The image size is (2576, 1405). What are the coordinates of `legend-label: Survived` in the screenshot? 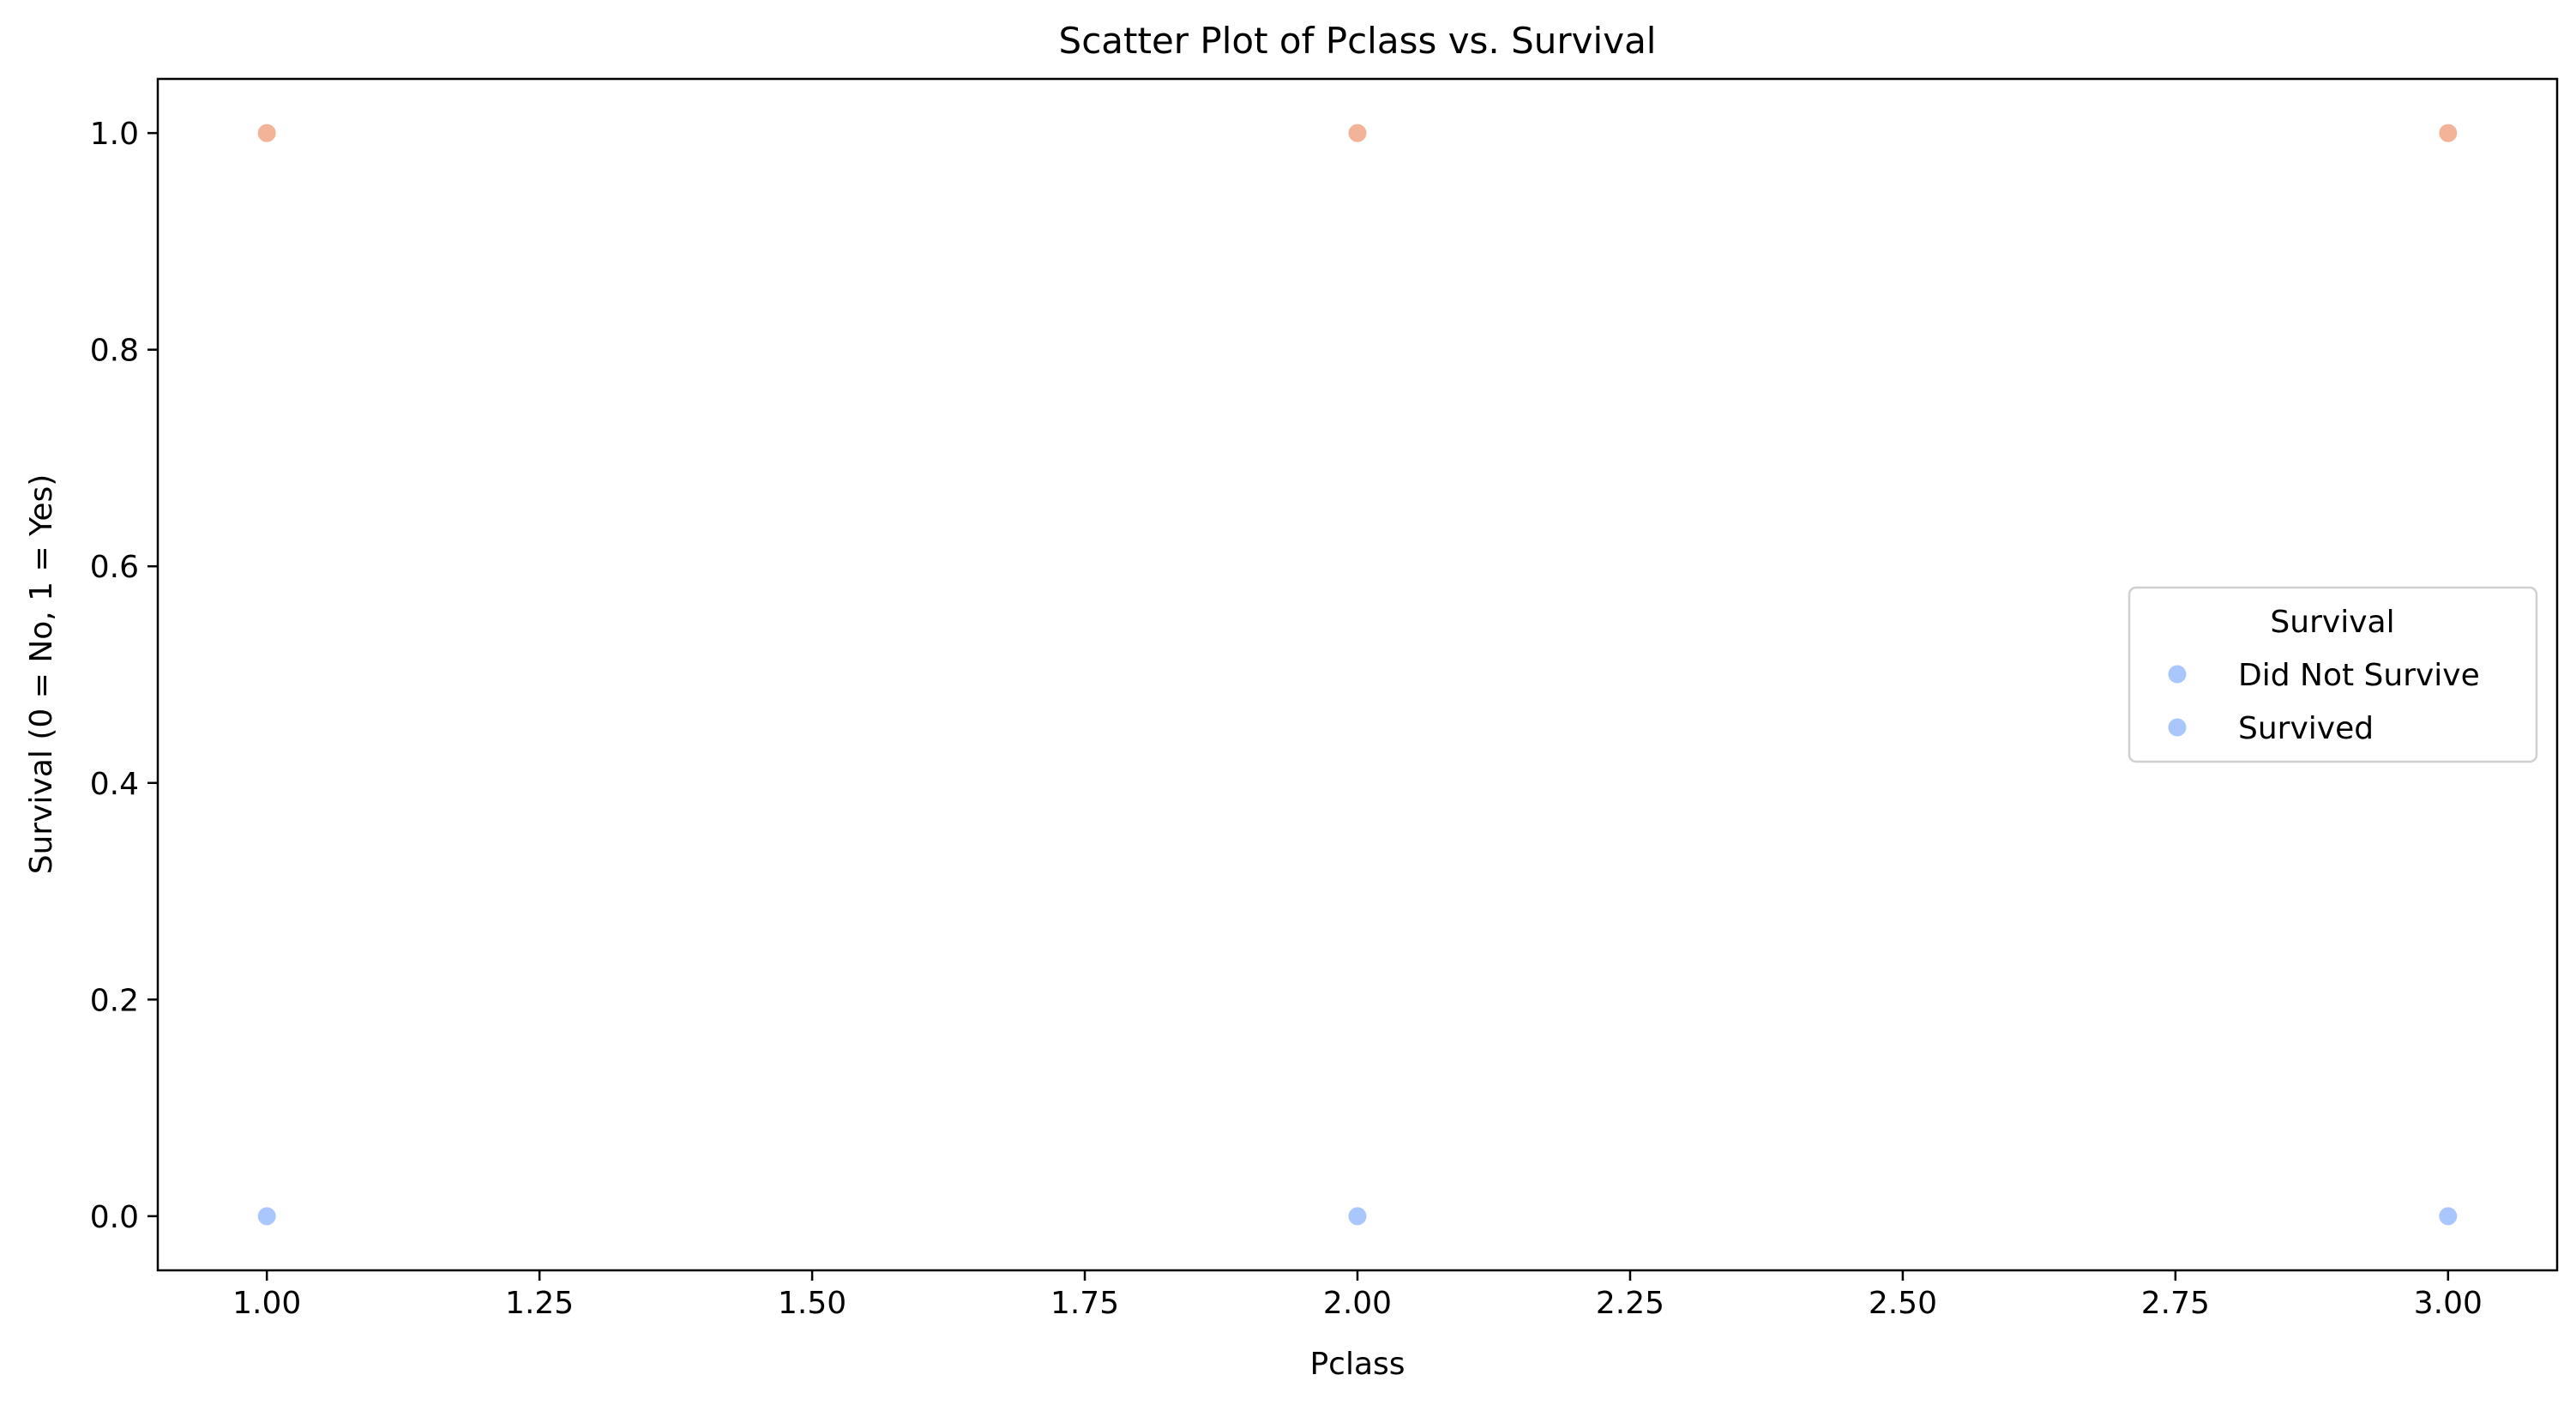 It's located at (2306, 728).